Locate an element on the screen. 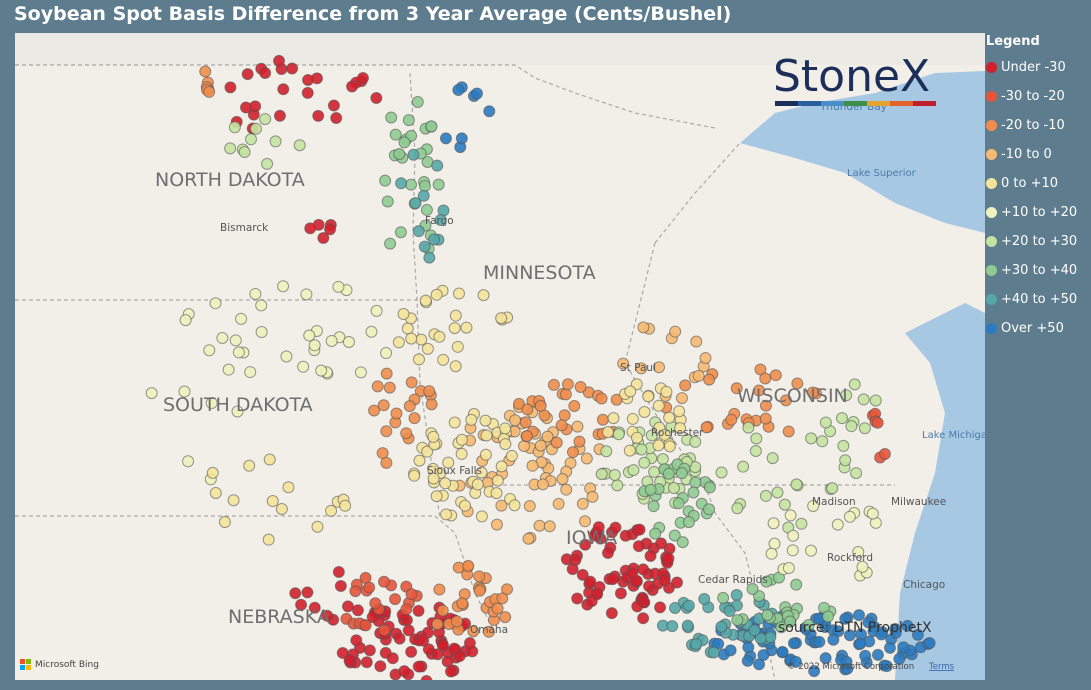  legend-label: Over +50 is located at coordinates (1032, 328).